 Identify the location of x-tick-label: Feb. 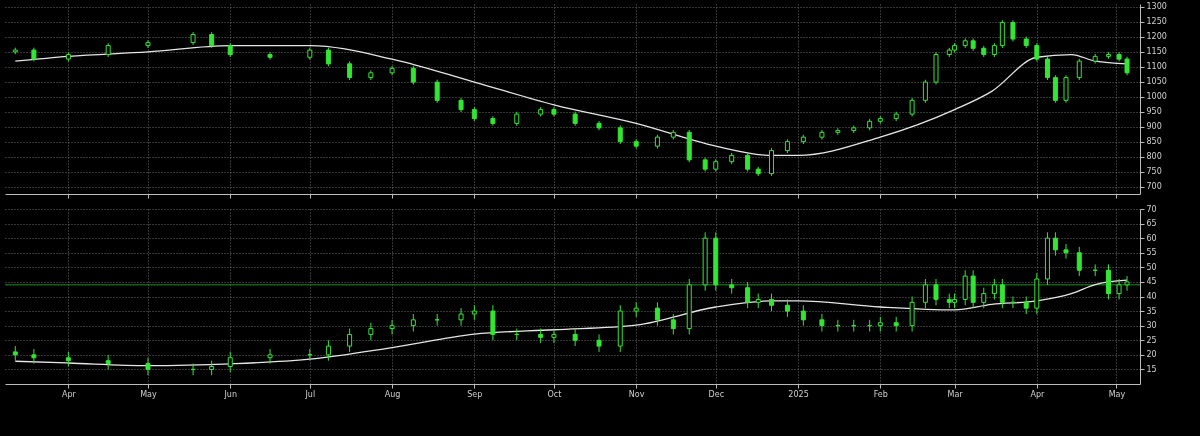
(880, 394).